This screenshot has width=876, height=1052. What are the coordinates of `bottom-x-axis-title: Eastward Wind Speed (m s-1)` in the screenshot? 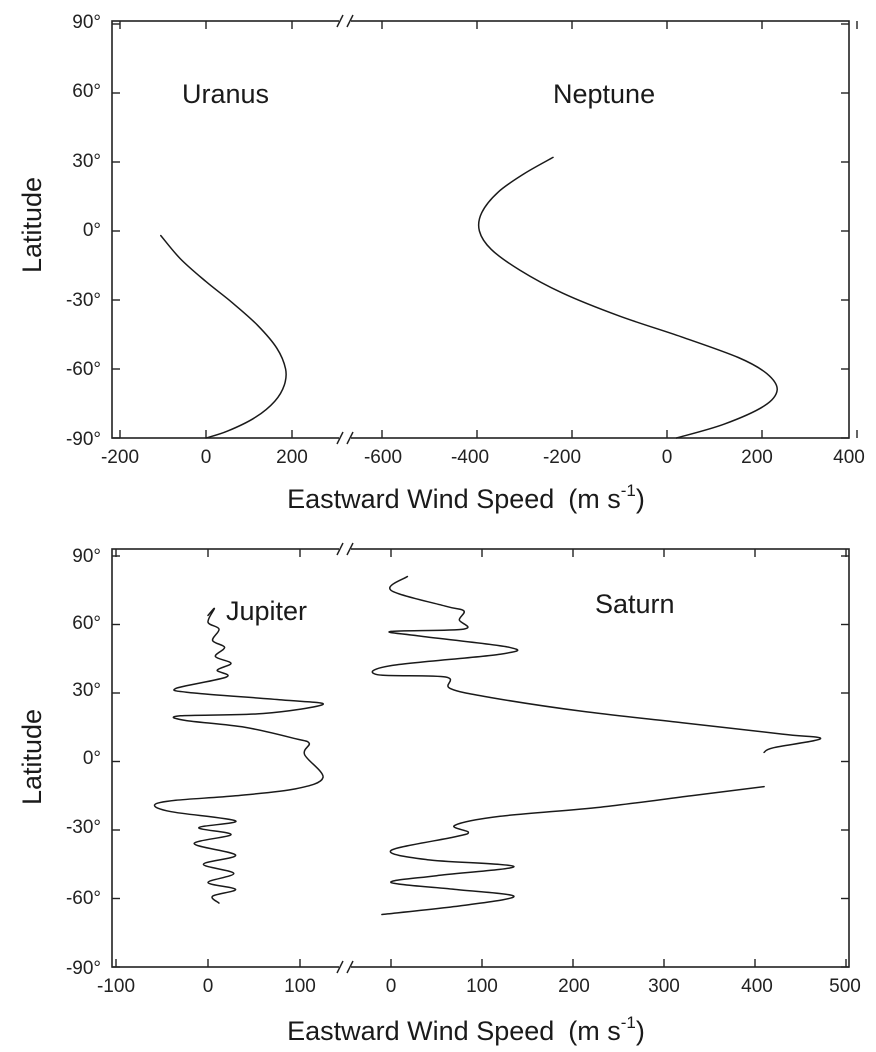 It's located at (466, 1029).